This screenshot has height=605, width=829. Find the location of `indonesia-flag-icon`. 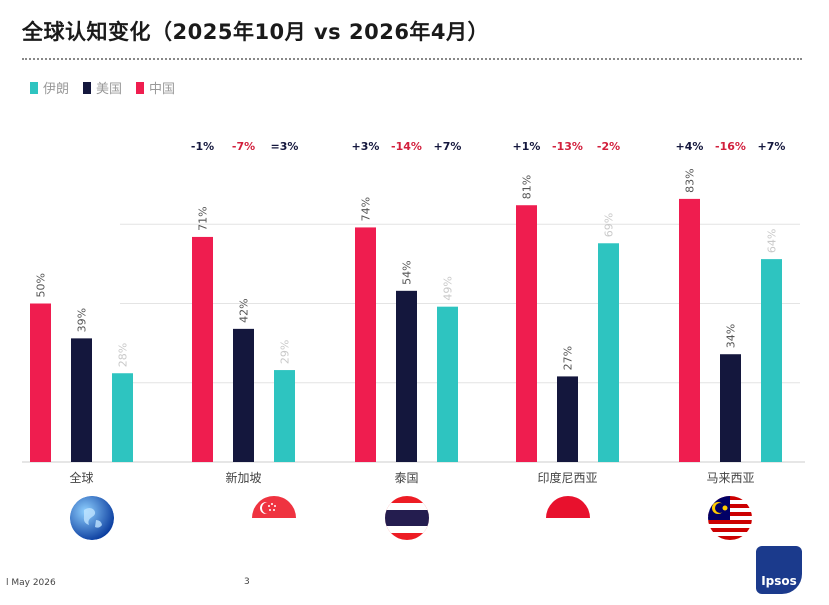

indonesia-flag-icon is located at coordinates (568, 518).